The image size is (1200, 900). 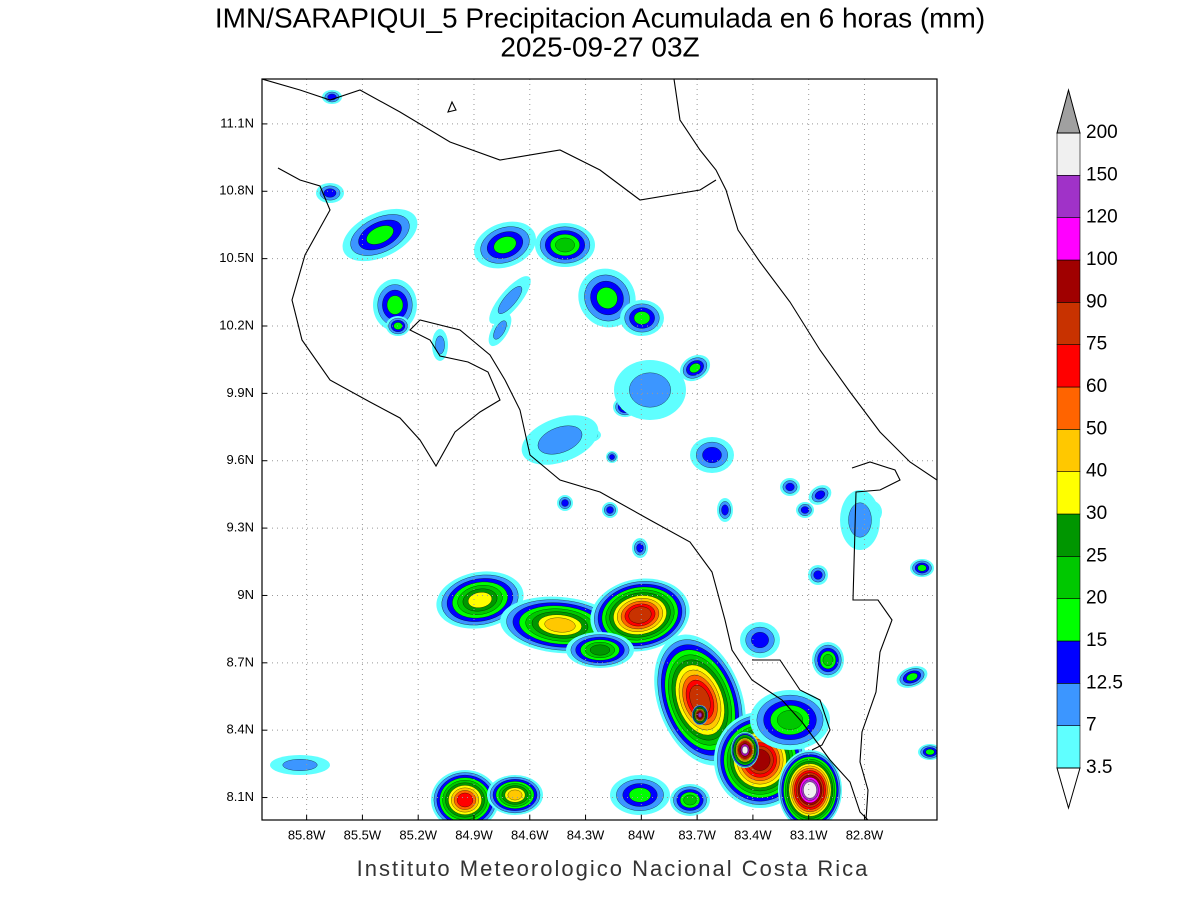 I want to click on nicaragua-border, so click(x=489, y=140).